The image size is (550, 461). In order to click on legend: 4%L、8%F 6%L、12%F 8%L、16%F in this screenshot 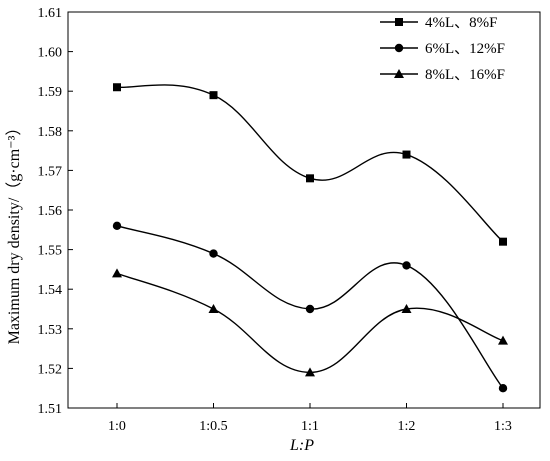, I will do `click(442, 49)`.